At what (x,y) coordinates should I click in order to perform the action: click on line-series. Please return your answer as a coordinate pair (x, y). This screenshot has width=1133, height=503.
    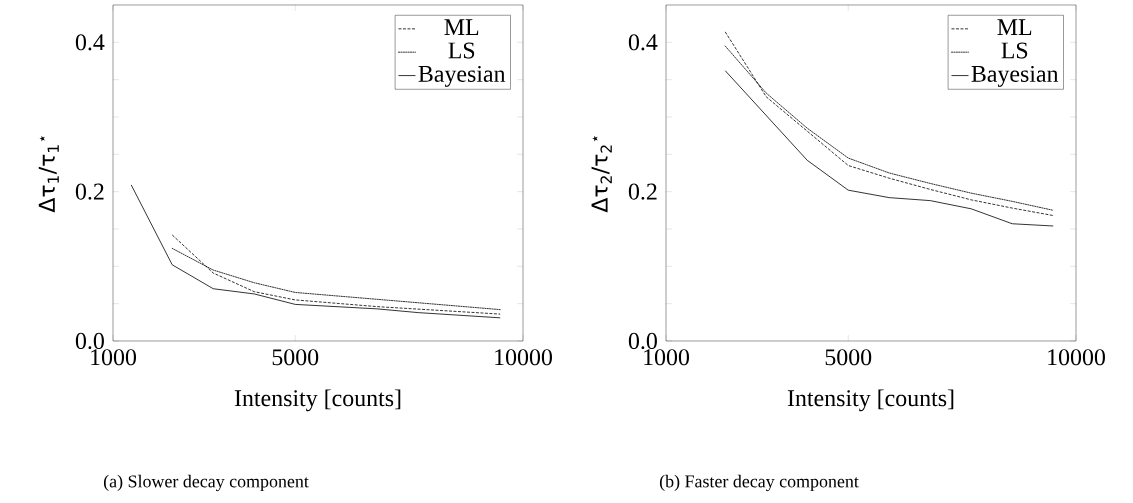
    Looking at the image, I should click on (315, 251).